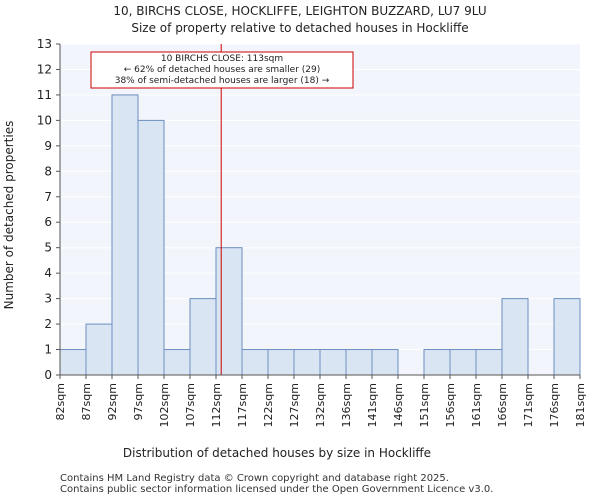  What do you see at coordinates (450, 405) in the screenshot?
I see `x-tick-label: 156sqm` at bounding box center [450, 405].